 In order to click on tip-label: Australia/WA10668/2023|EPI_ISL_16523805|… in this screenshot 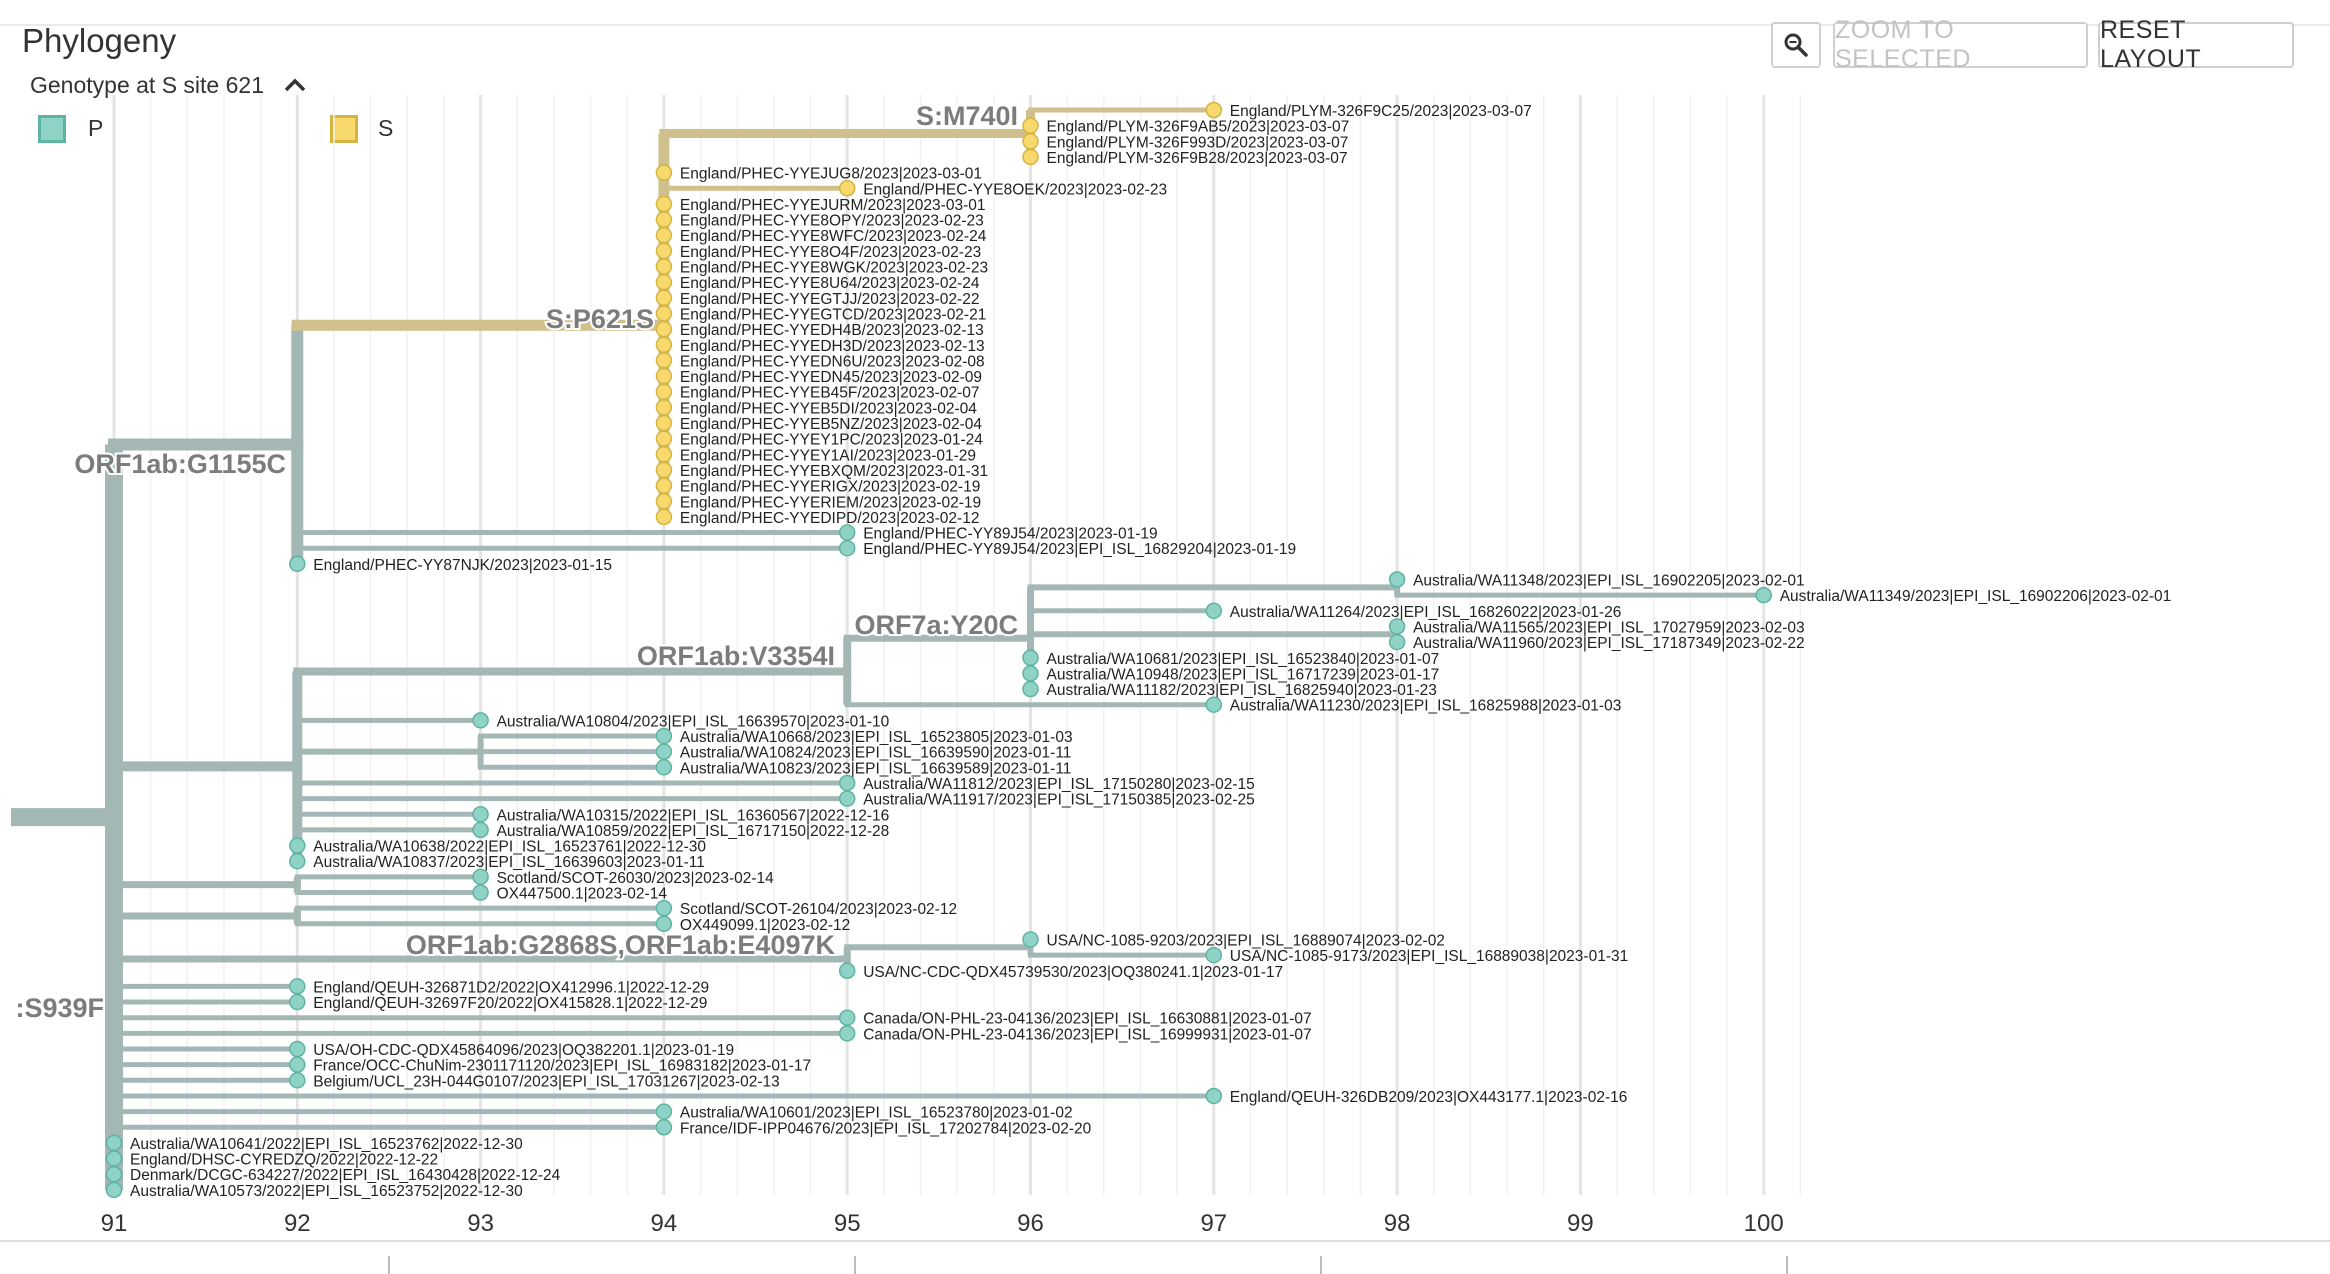, I will do `click(876, 737)`.